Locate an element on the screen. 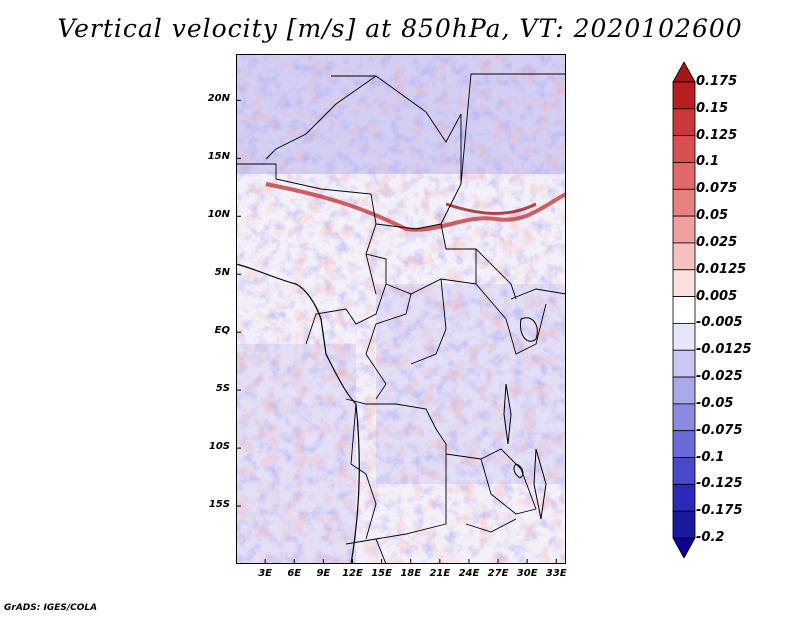  lon-tick-label: 21E is located at coordinates (440, 573).